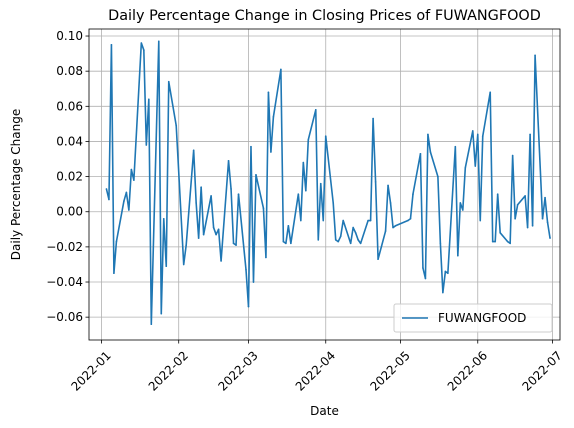 This screenshot has height=428, width=574. I want to click on y-axis-ticks: −0.06 −0.04 −0.02 0.00 0.02 0.04 0.06 0.08 0.10, so click(67, 176).